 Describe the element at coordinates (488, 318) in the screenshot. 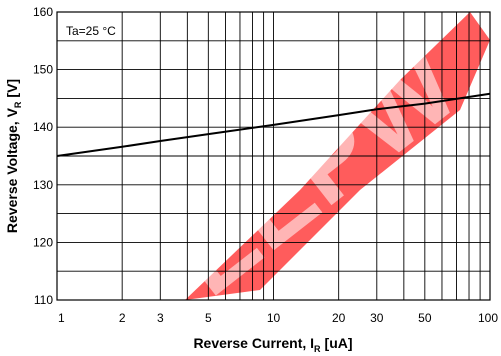

I see `x-tick-label: 100` at that location.